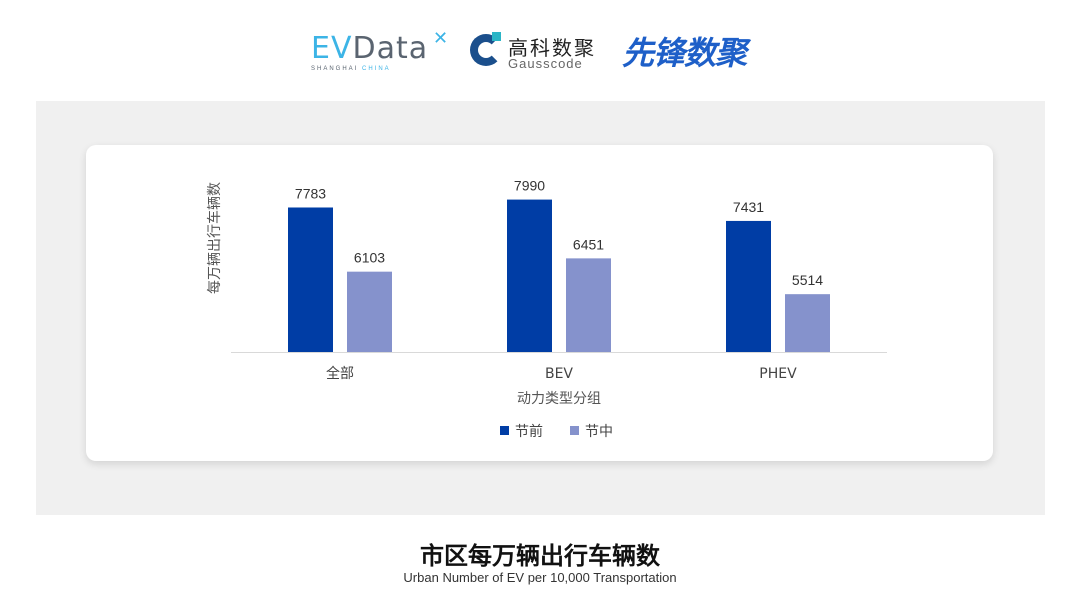 This screenshot has height=608, width=1080. I want to click on legend-label: 节前, so click(529, 431).